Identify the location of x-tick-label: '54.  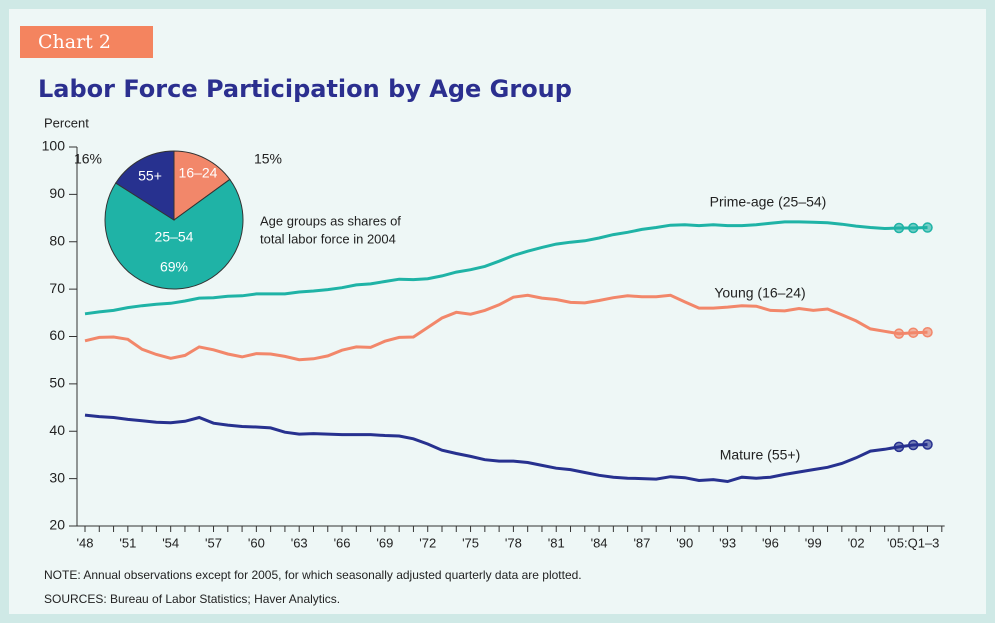
(170, 542).